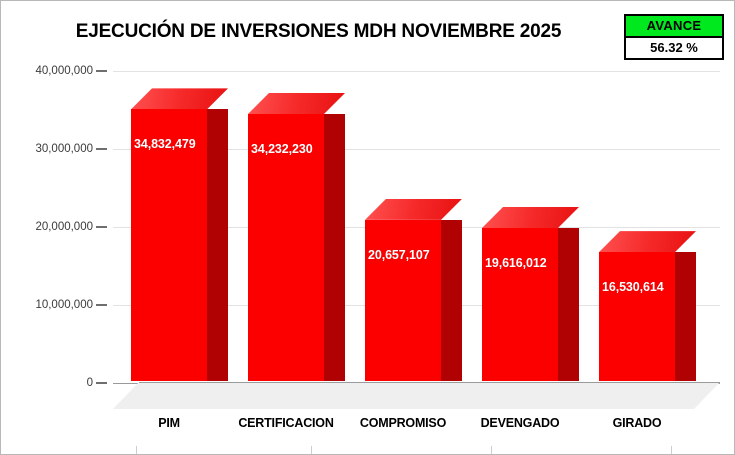  Describe the element at coordinates (64, 305) in the screenshot. I see `y-axis-label: 10,000,000` at that location.